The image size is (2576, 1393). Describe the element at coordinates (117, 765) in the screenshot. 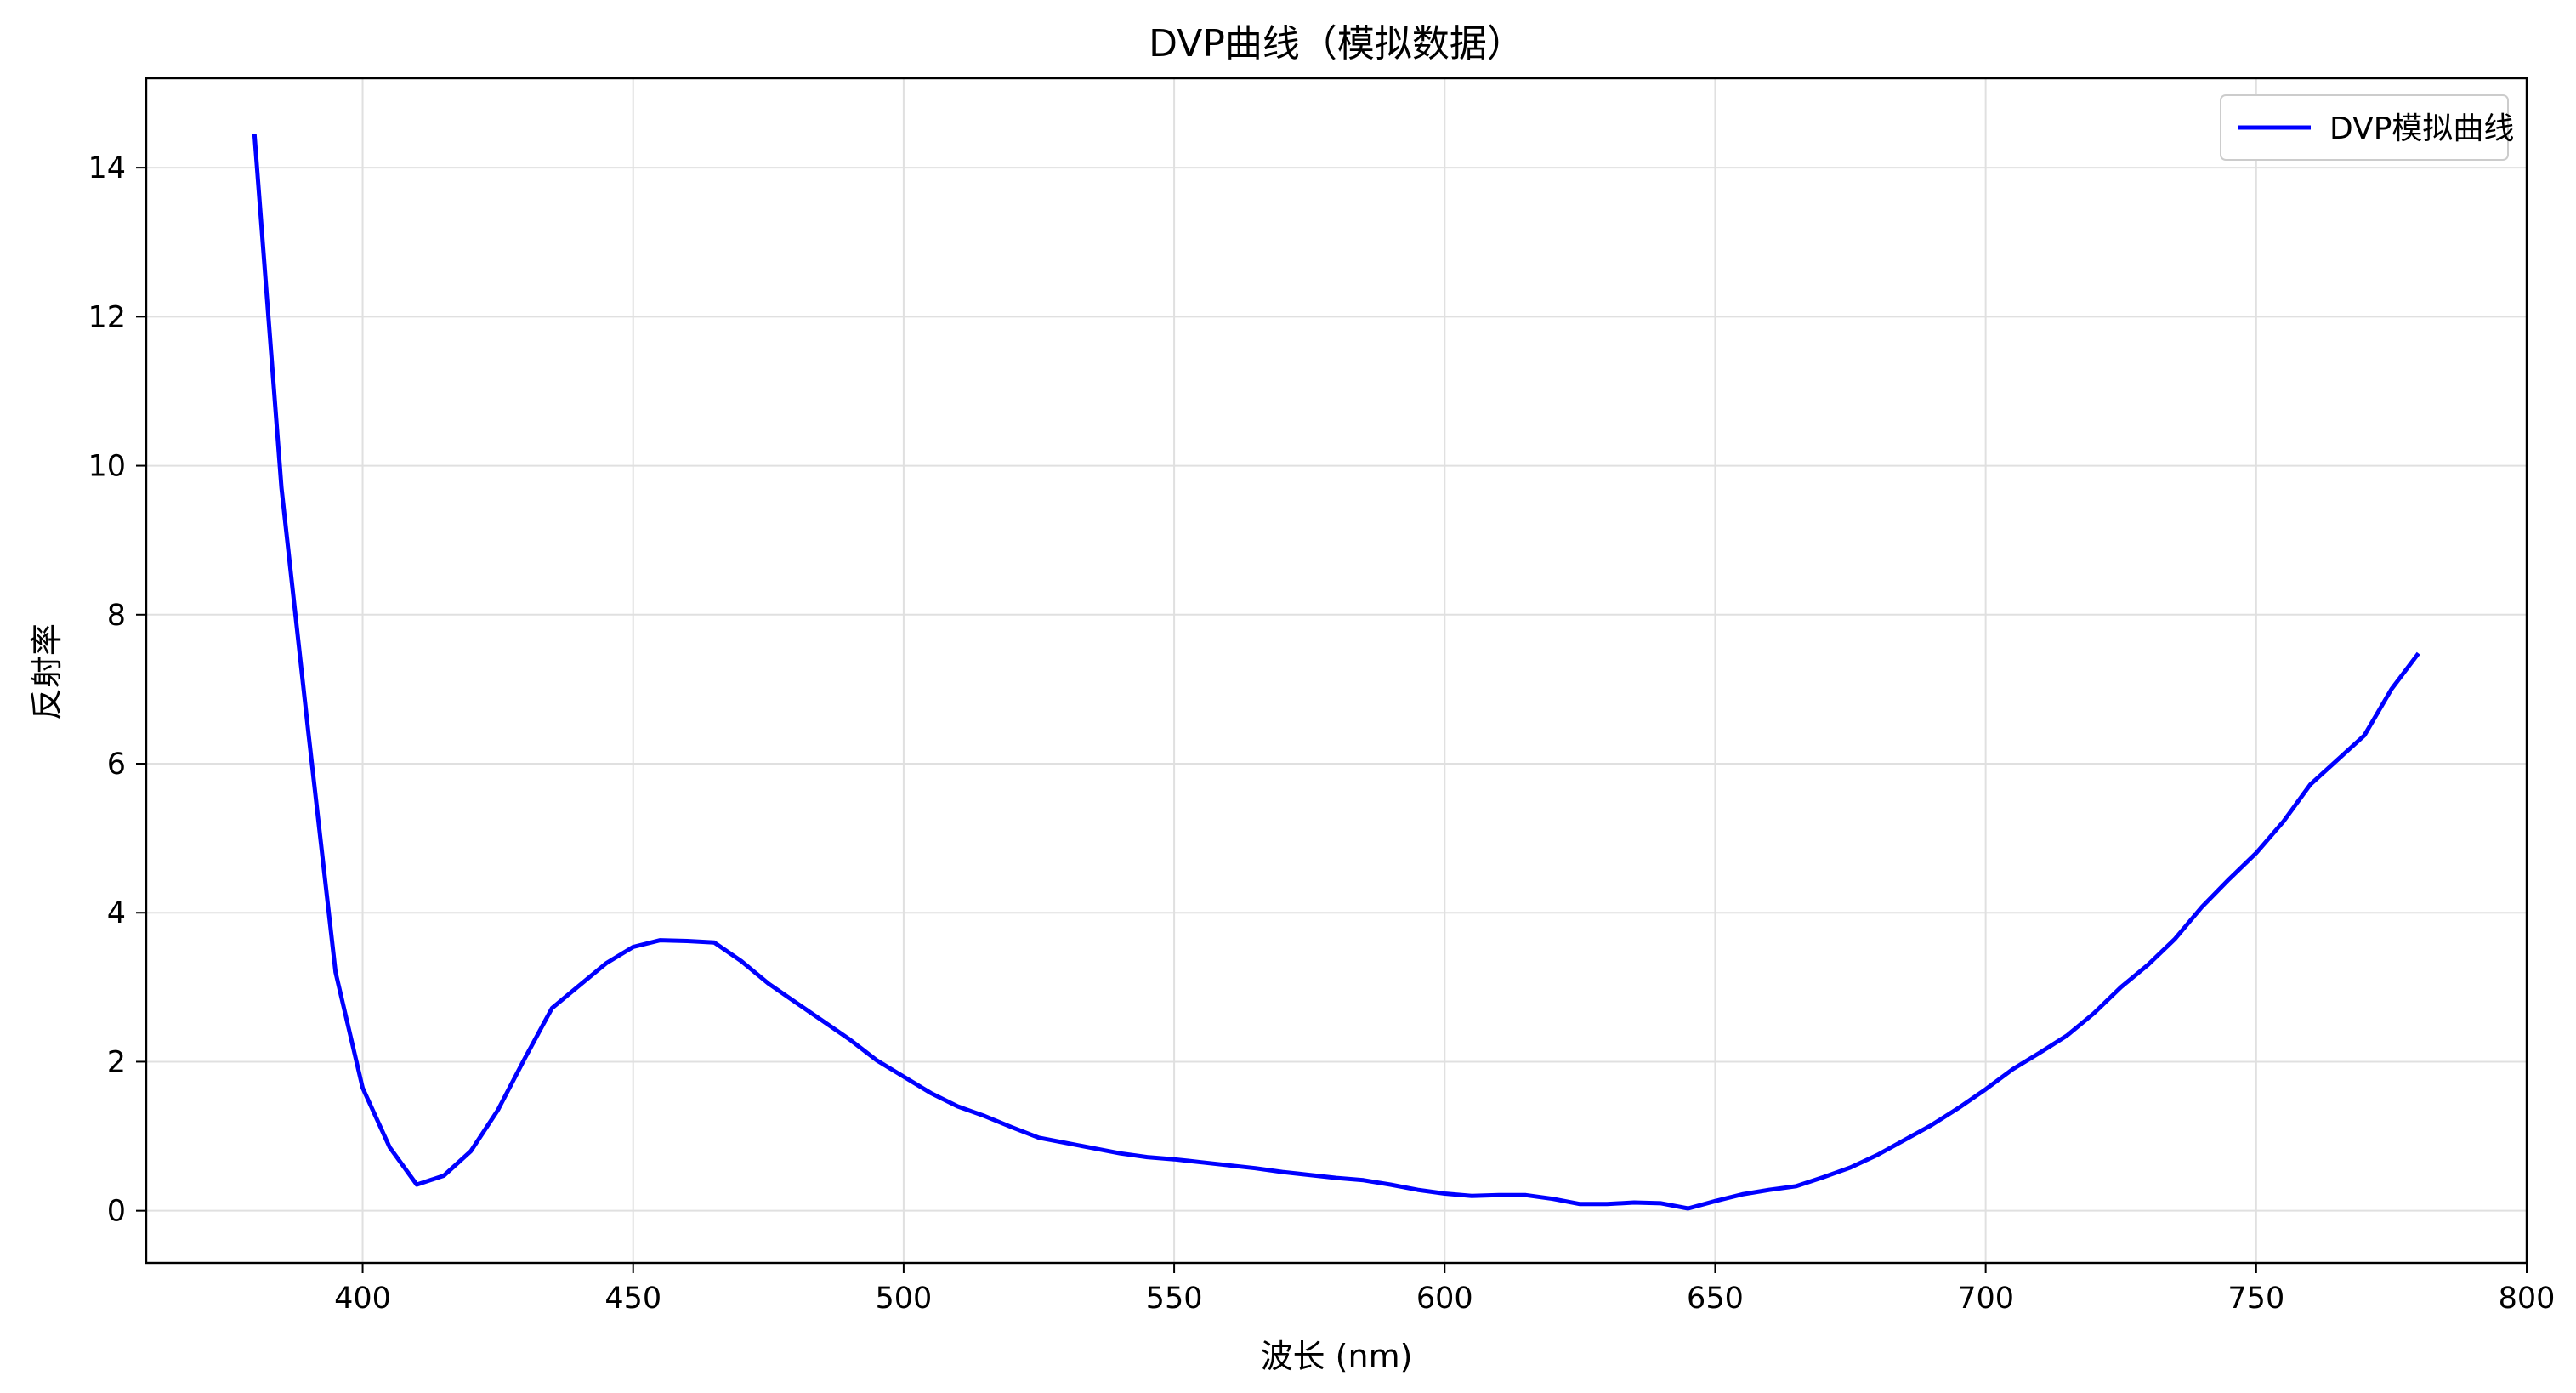

I see `y-tick-label: 6` at that location.